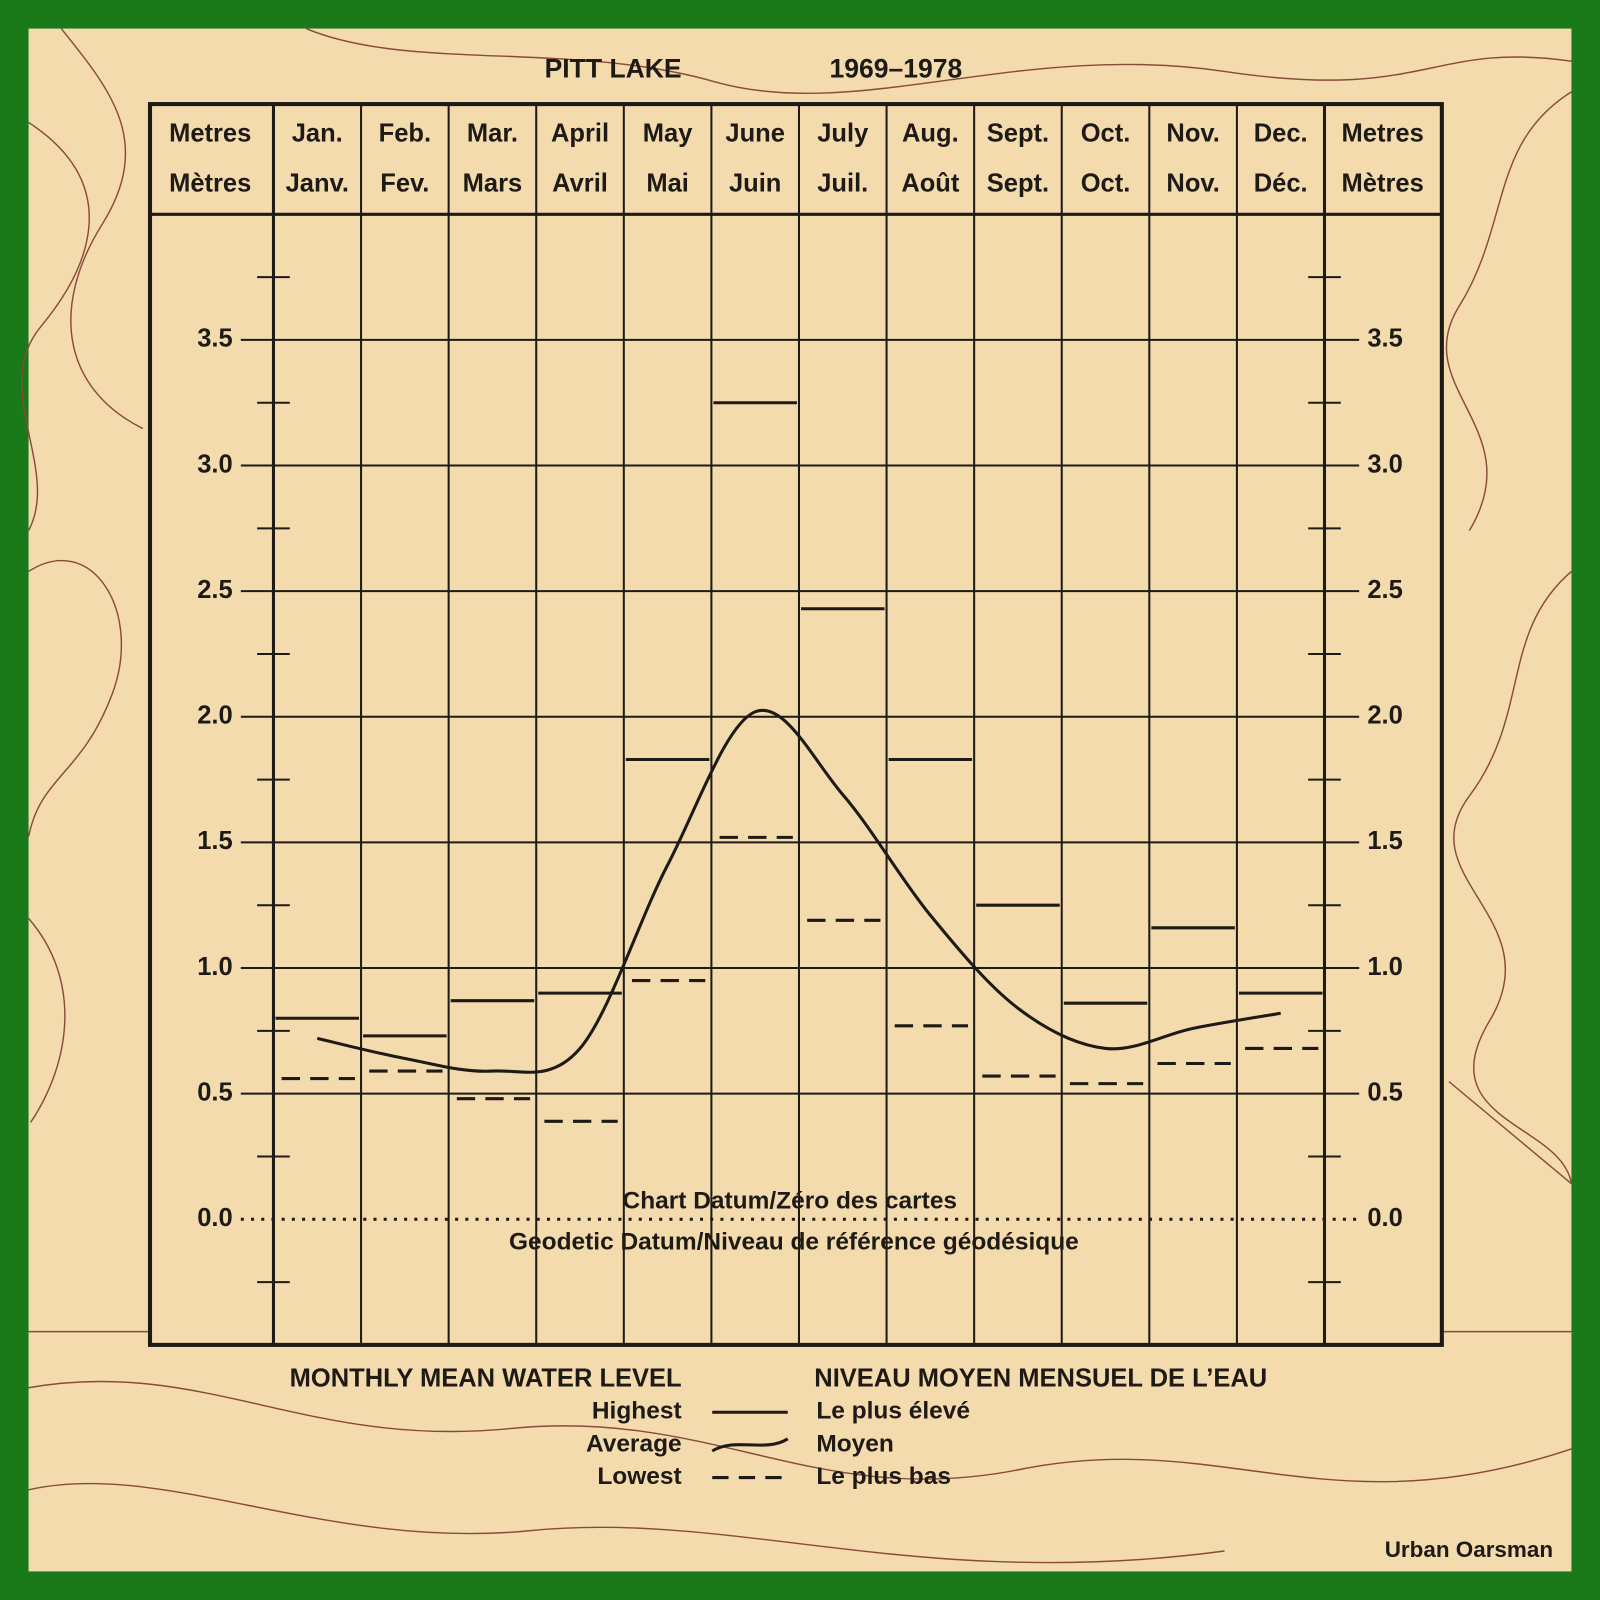  Describe the element at coordinates (613, 68) in the screenshot. I see `chart-title: PITT LAKE` at that location.